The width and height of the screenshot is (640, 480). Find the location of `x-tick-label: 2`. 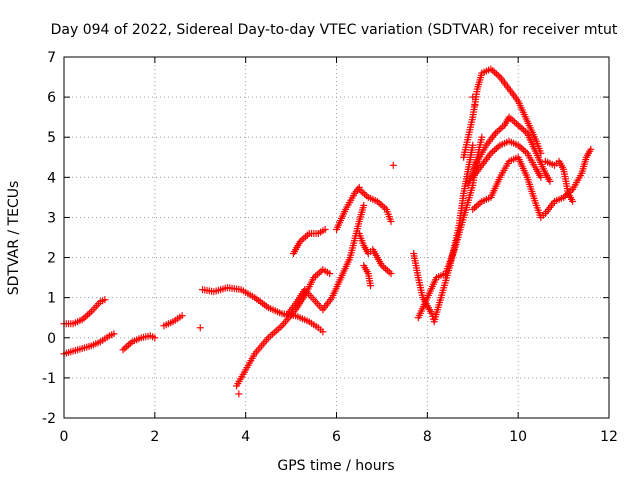

x-tick-label: 2 is located at coordinates (154, 437).